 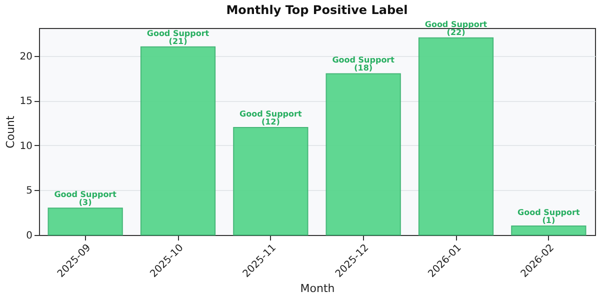 I want to click on y-tick-label: 0, so click(x=29, y=236).